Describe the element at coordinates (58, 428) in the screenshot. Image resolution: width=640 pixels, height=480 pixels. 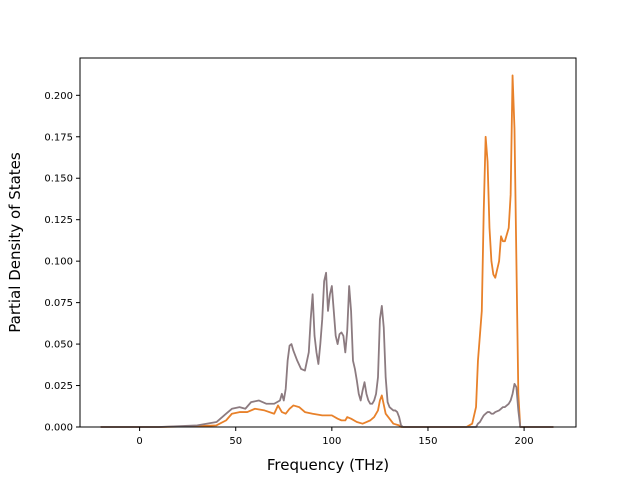
I see `y-tick-label: 0.000` at that location.